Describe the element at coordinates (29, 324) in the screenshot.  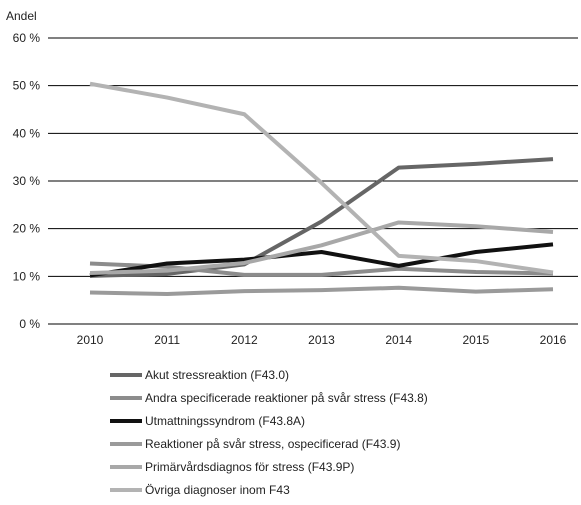
I see `y-tick-label: 0 %` at that location.